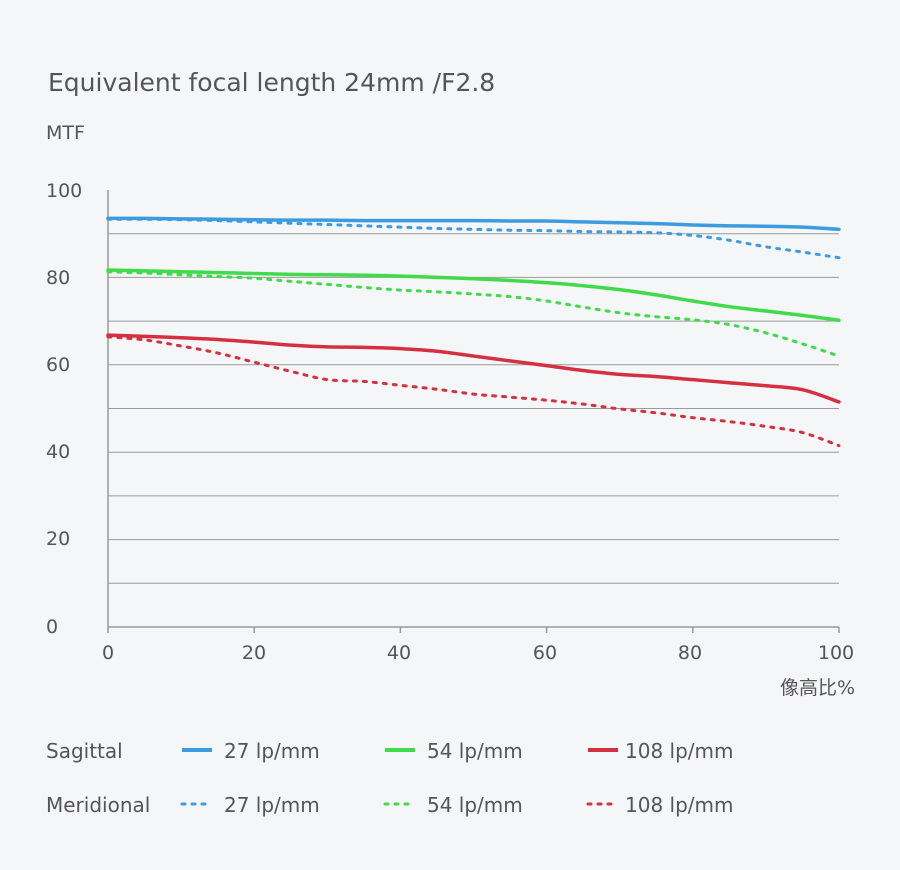 Image resolution: width=900 pixels, height=870 pixels. What do you see at coordinates (679, 805) in the screenshot?
I see `legend-label-meridional-108: 108 lp/mm` at bounding box center [679, 805].